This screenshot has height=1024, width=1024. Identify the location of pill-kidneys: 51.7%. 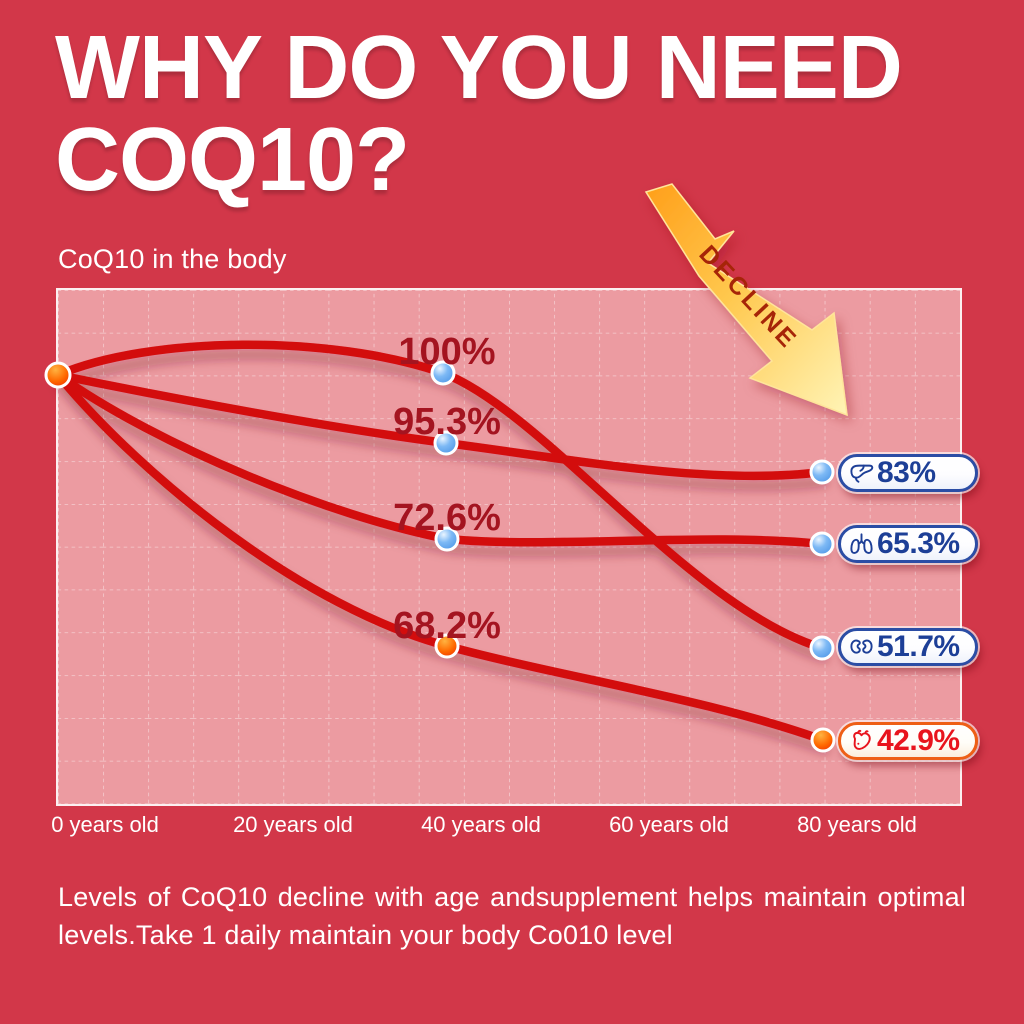
(908, 647).